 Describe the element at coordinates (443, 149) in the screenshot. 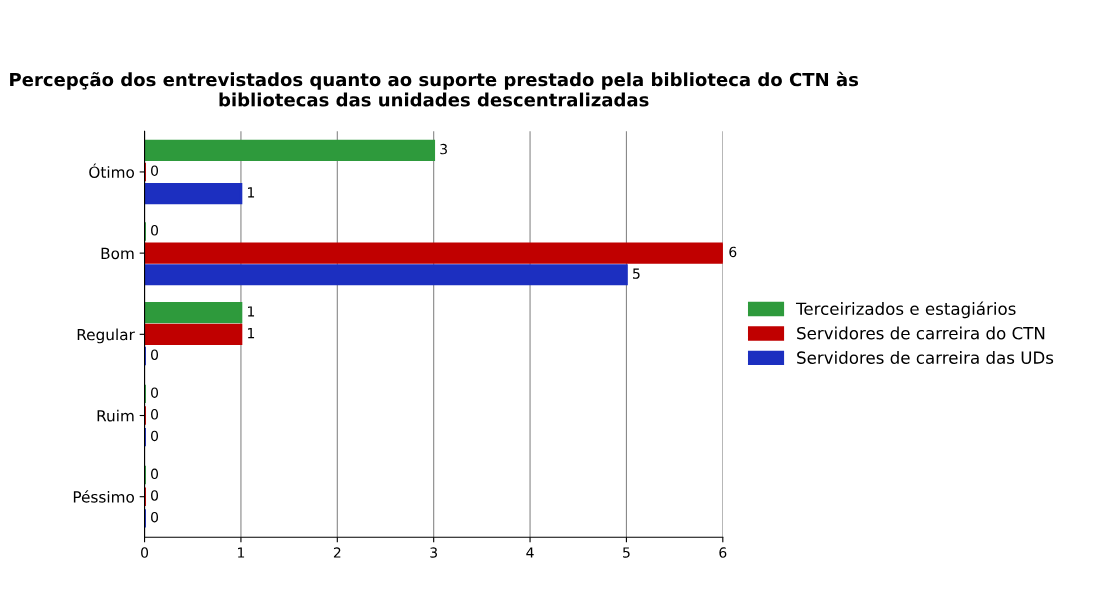

I see `data-label: 3` at that location.